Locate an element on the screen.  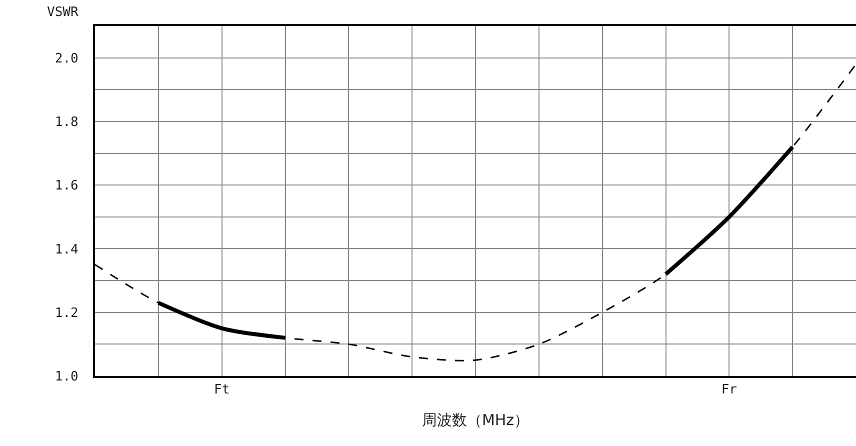
y-axis-title: VSWR is located at coordinates (62, 12).